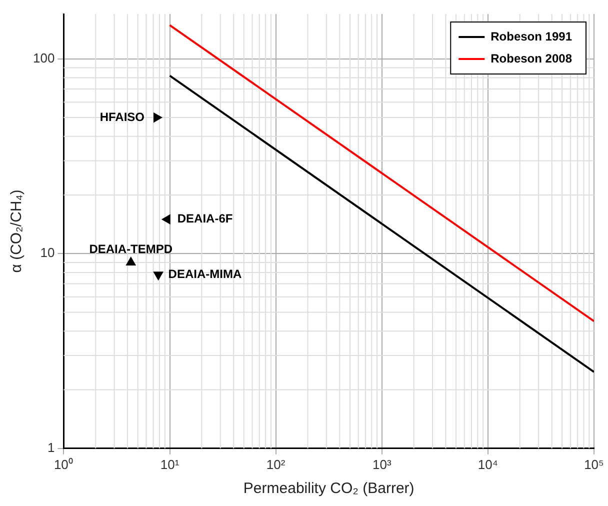  Describe the element at coordinates (594, 464) in the screenshot. I see `x-tick-label: 10⁵` at that location.